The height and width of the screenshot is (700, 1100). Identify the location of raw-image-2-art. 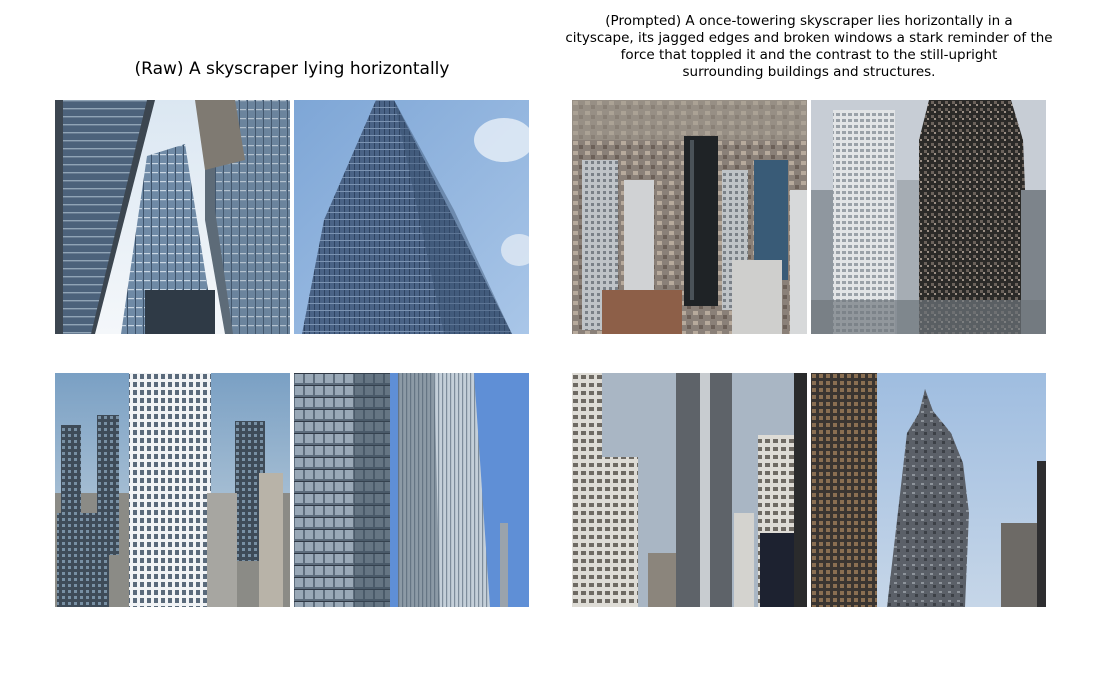
(411, 217).